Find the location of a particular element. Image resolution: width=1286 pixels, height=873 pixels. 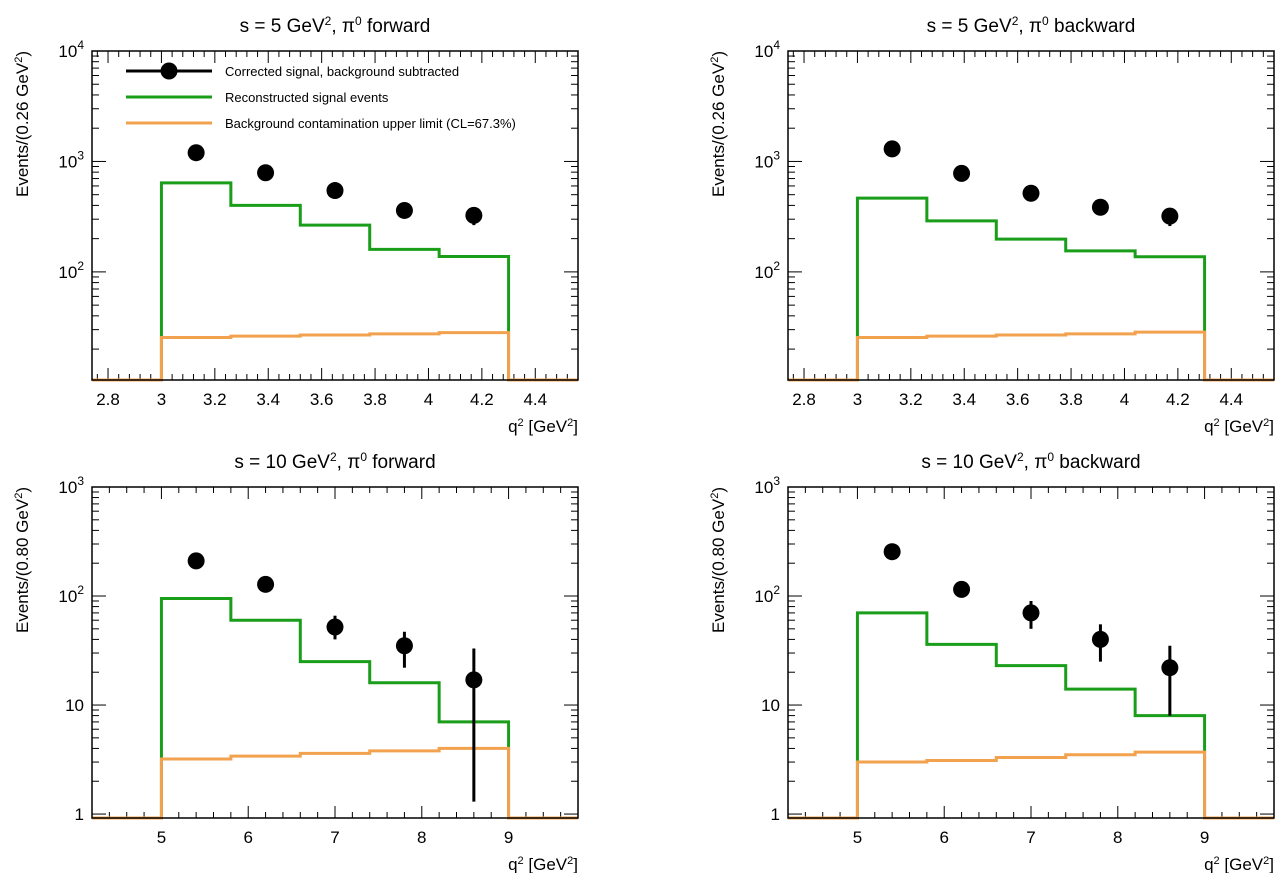

chart-title: s = 10 GeV2, π0 forward is located at coordinates (334, 461).